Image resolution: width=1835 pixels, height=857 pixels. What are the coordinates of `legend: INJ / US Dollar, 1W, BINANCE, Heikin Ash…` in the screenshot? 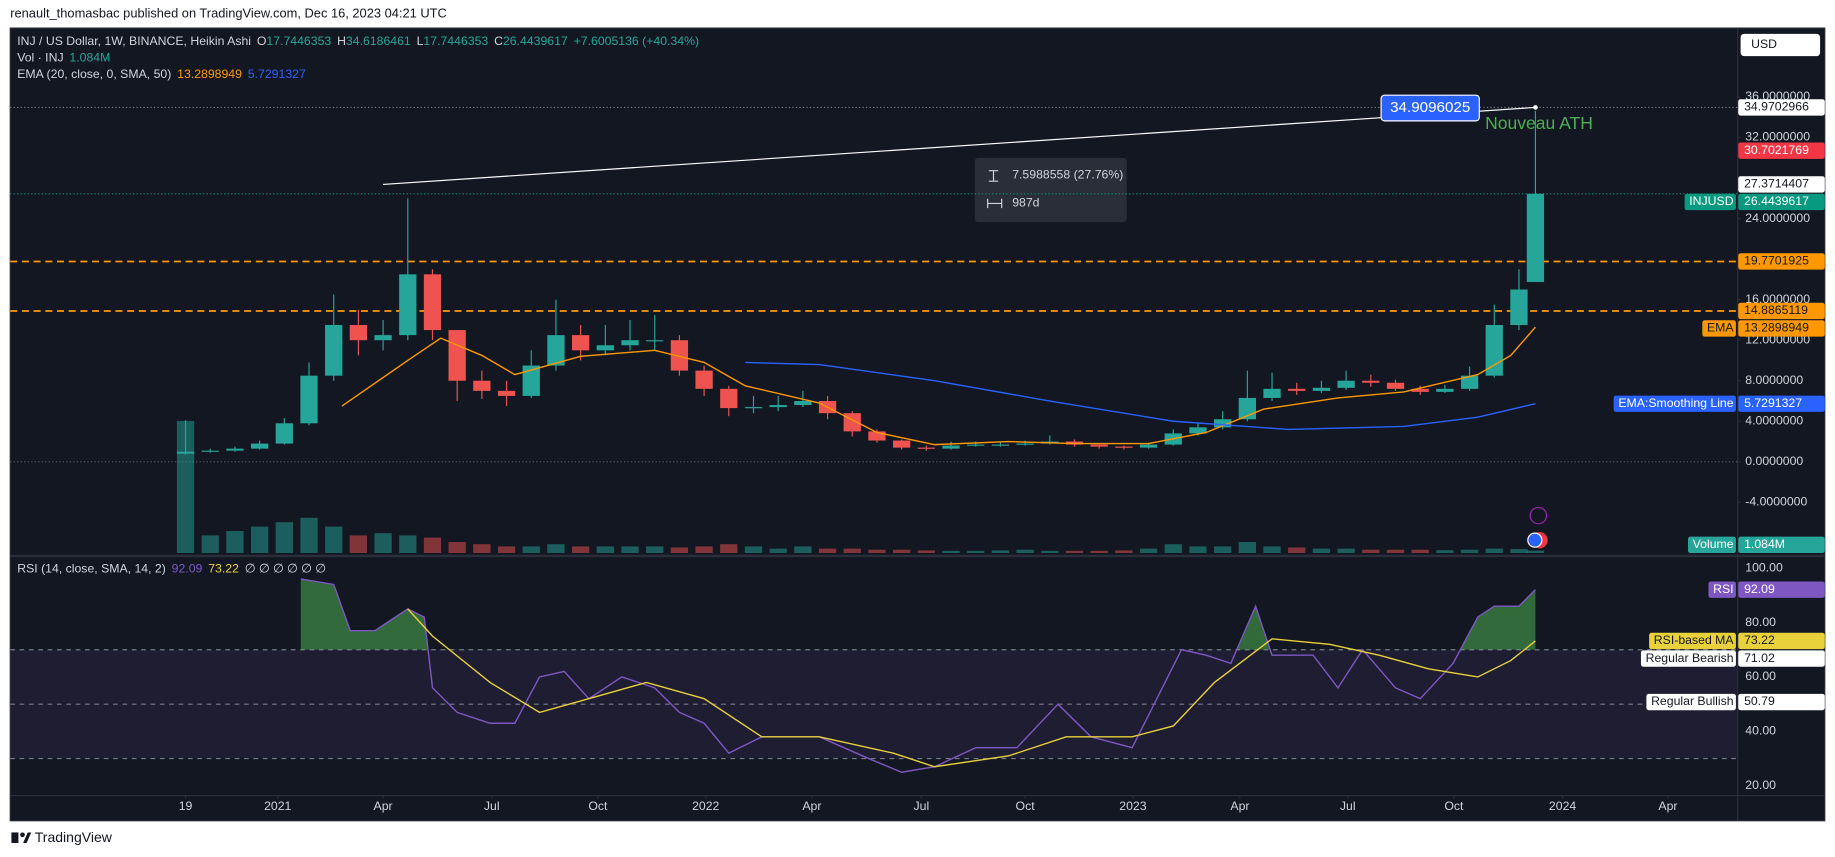 It's located at (358, 41).